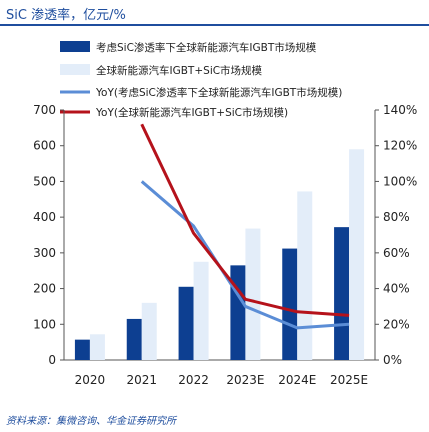 The image size is (429, 432). I want to click on y-left-tick-label: 700, so click(44, 110).